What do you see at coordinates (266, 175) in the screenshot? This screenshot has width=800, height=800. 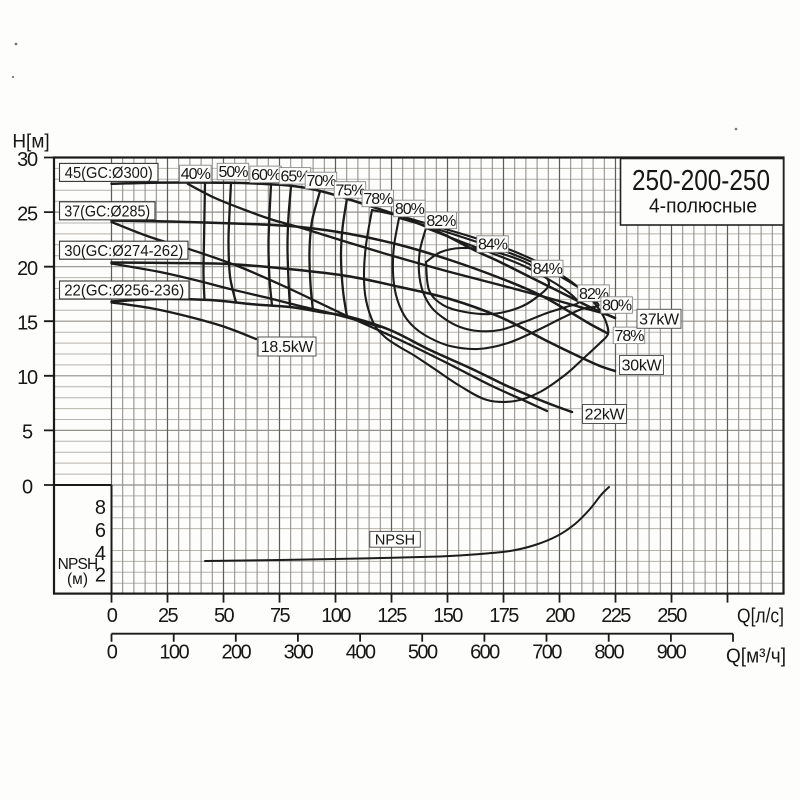 I see `svg-text: 60%` at bounding box center [266, 175].